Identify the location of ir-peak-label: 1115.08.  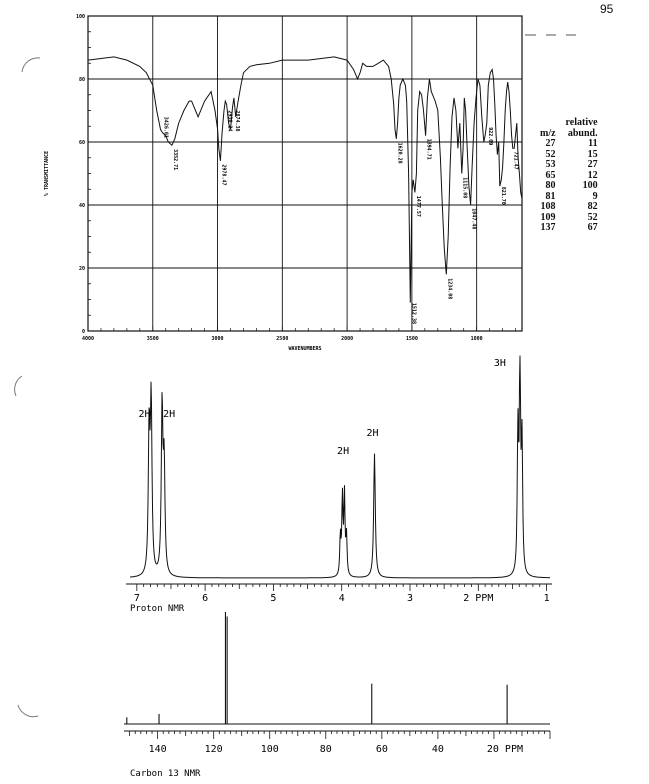
(465, 187).